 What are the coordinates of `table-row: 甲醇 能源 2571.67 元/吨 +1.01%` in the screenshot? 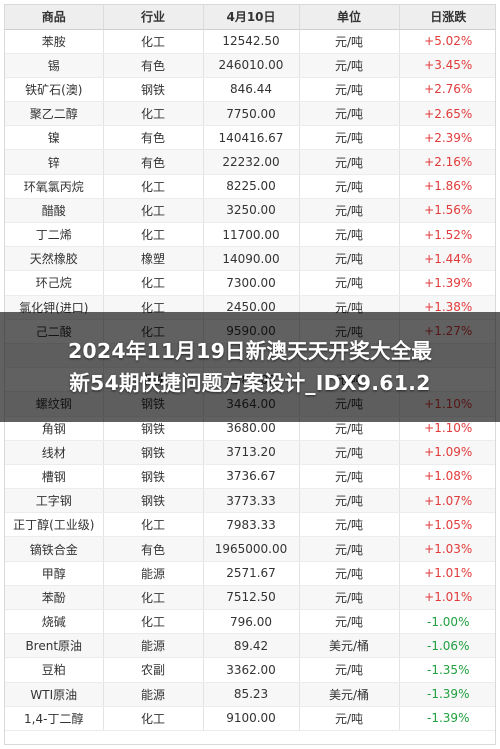 It's located at (250, 573).